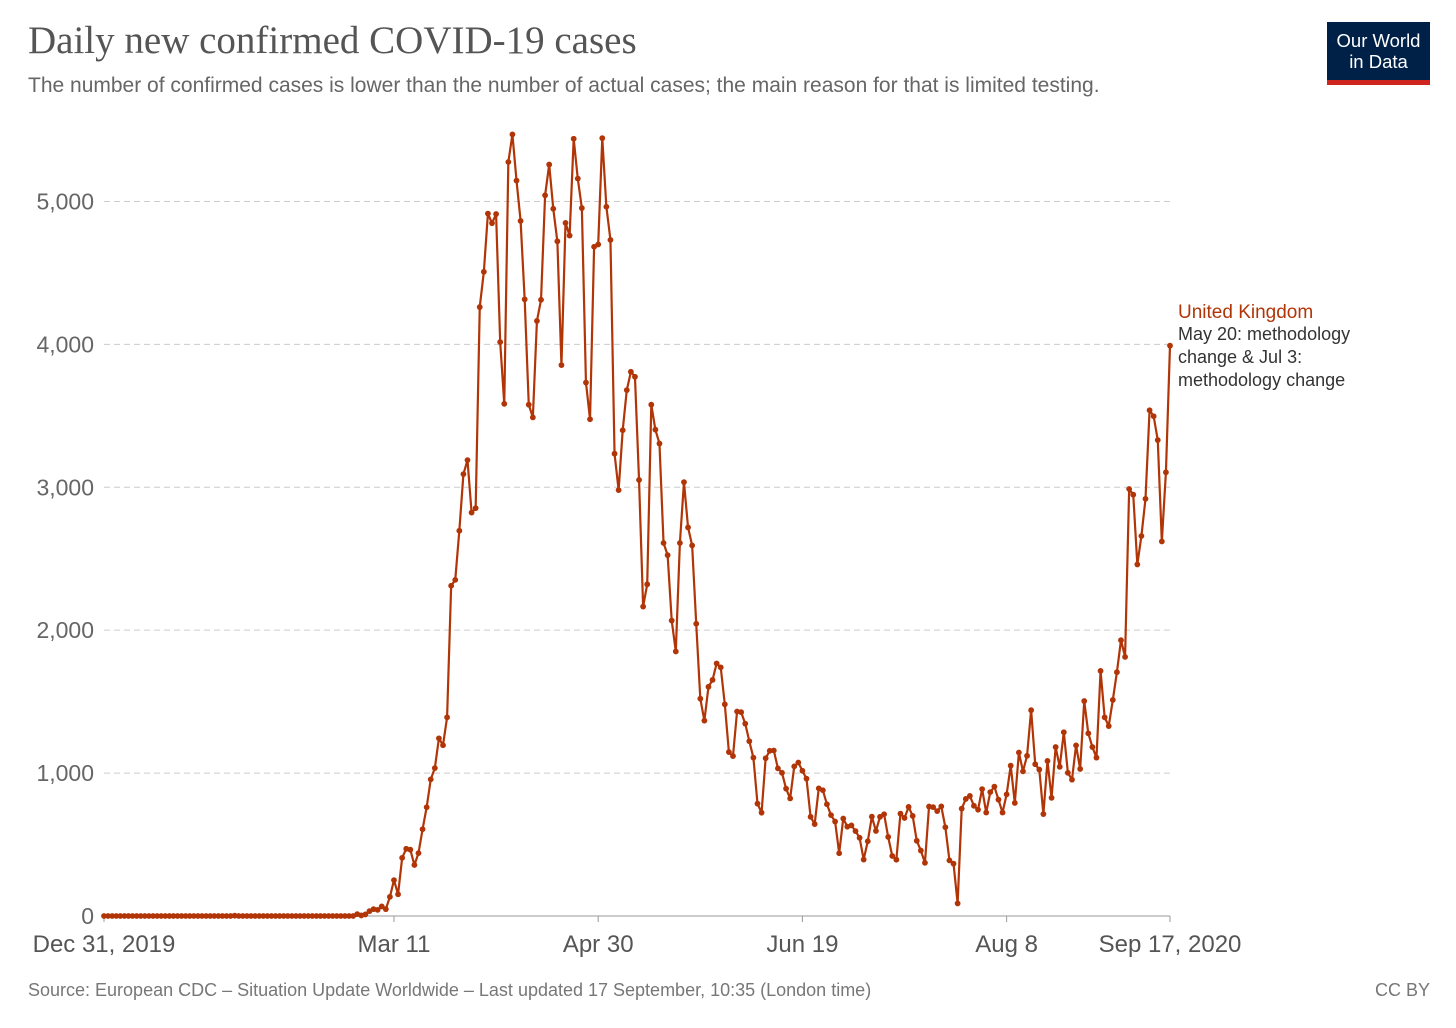 The image size is (1456, 1028). Describe the element at coordinates (65, 344) in the screenshot. I see `y-tick-label: 4,000` at that location.